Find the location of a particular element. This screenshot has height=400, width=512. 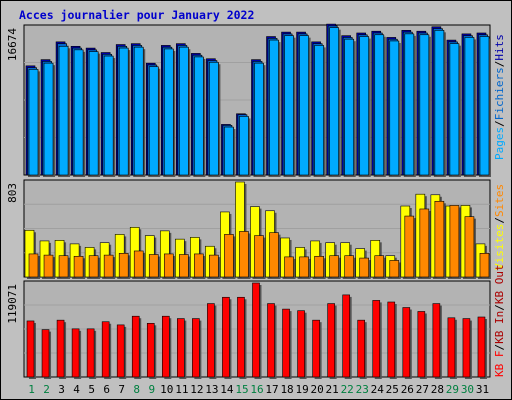

panel-0-max-label: 16674 is located at coordinates (12, 44).